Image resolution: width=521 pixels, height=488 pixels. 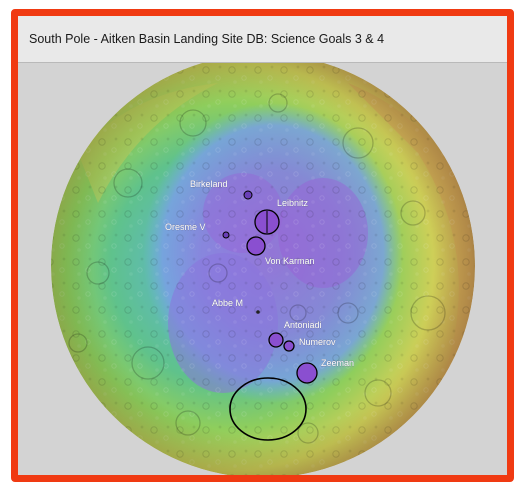 What do you see at coordinates (268, 409) in the screenshot?
I see `south-pole-region-outline` at bounding box center [268, 409].